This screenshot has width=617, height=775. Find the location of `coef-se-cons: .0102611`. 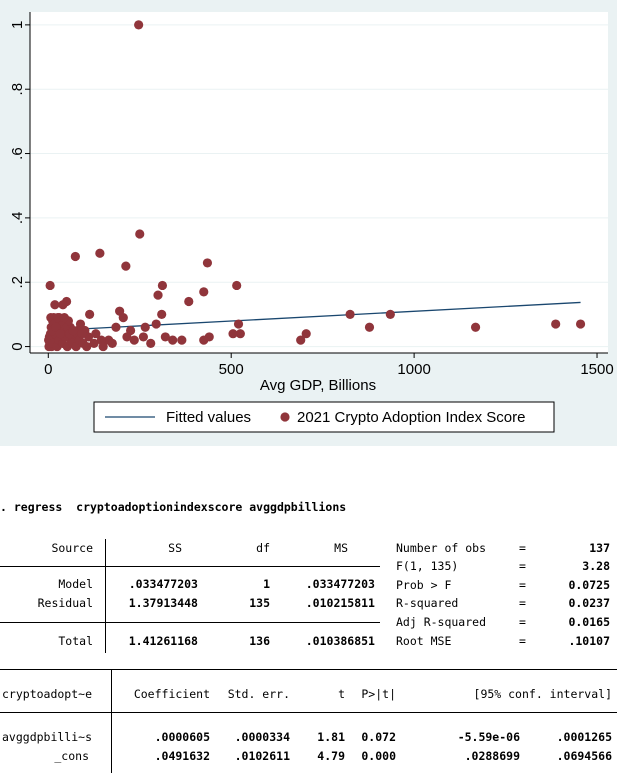

coef-se-cons: .0102611 is located at coordinates (262, 756).